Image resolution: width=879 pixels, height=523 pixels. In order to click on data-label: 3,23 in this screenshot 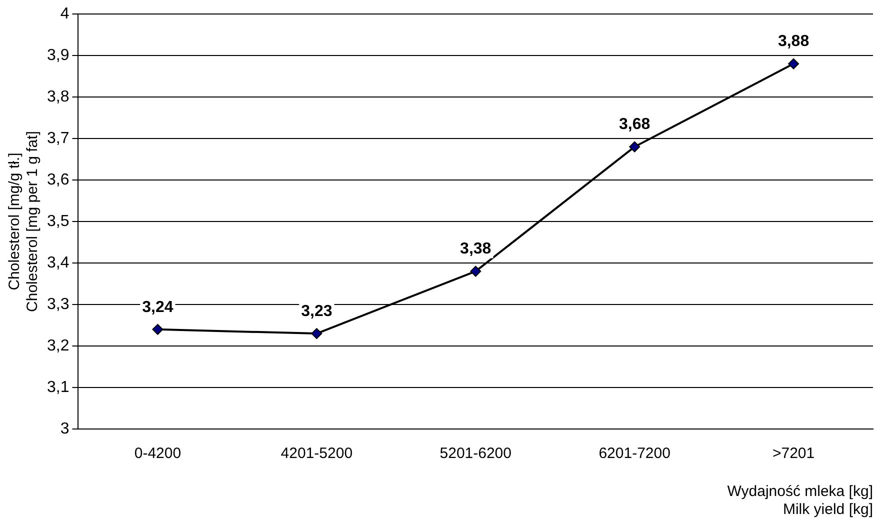, I will do `click(316, 311)`.